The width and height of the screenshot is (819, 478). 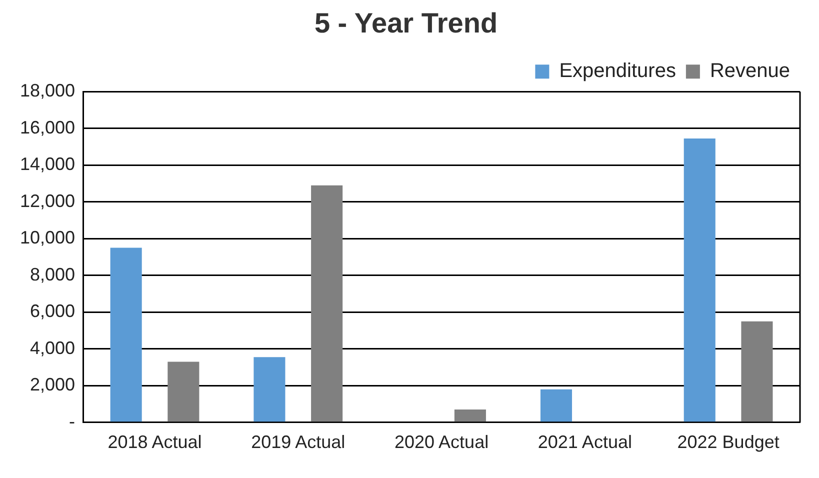 I want to click on x-tick-label: 2019 Actual, so click(x=298, y=442).